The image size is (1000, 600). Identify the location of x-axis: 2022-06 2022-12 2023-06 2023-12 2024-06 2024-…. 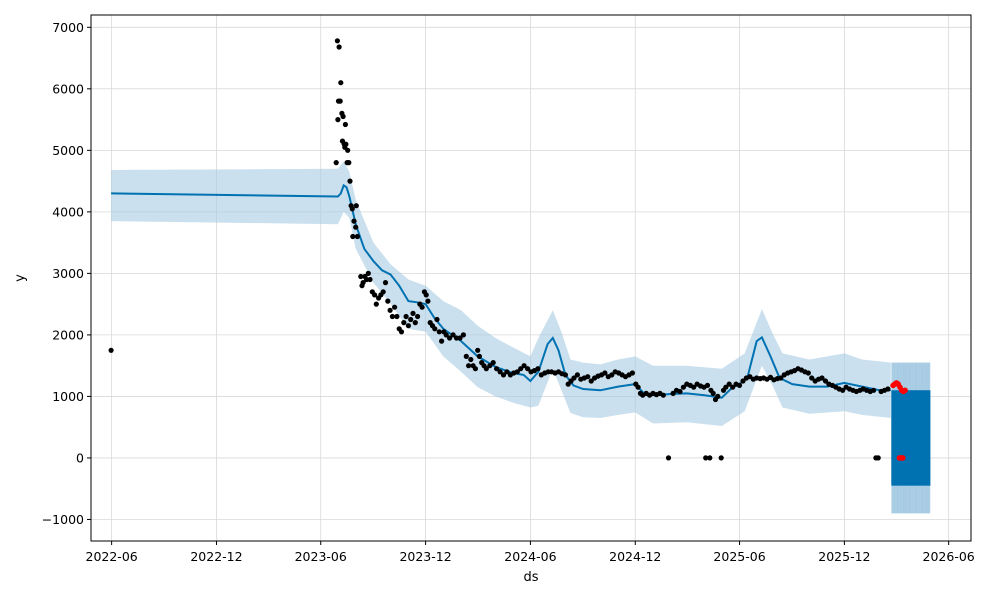
(530, 552).